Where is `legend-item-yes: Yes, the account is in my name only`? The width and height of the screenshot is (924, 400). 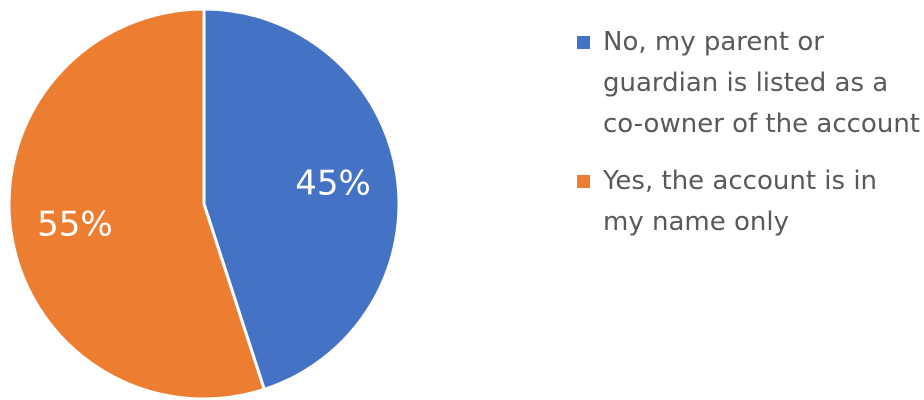 legend-item-yes: Yes, the account is in my name only is located at coordinates (749, 202).